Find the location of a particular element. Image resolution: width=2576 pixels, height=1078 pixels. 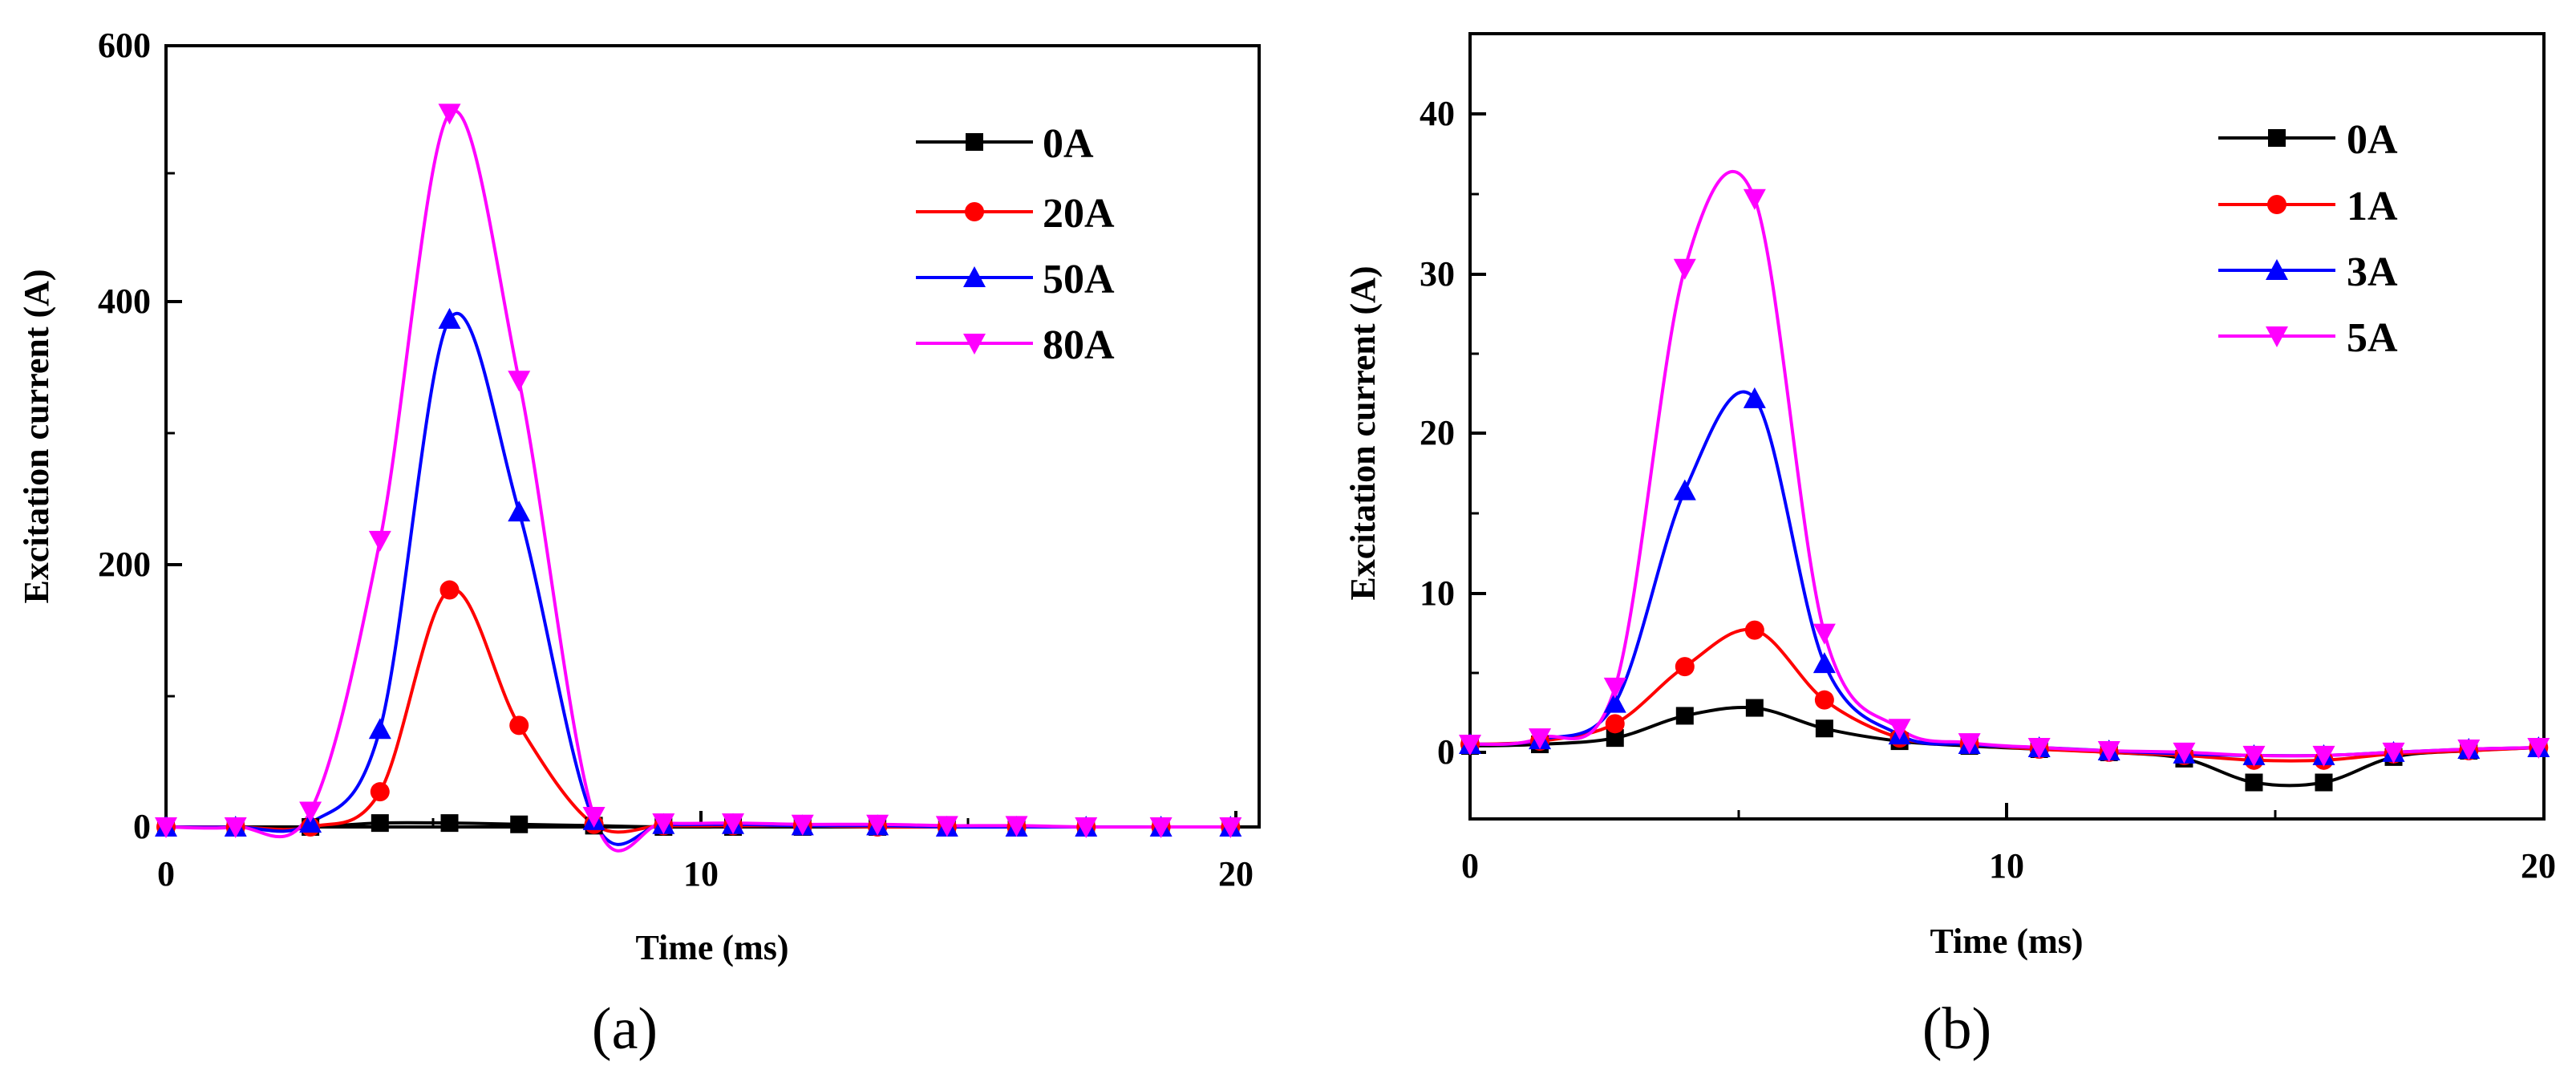

series-line-1A is located at coordinates (2004, 695).